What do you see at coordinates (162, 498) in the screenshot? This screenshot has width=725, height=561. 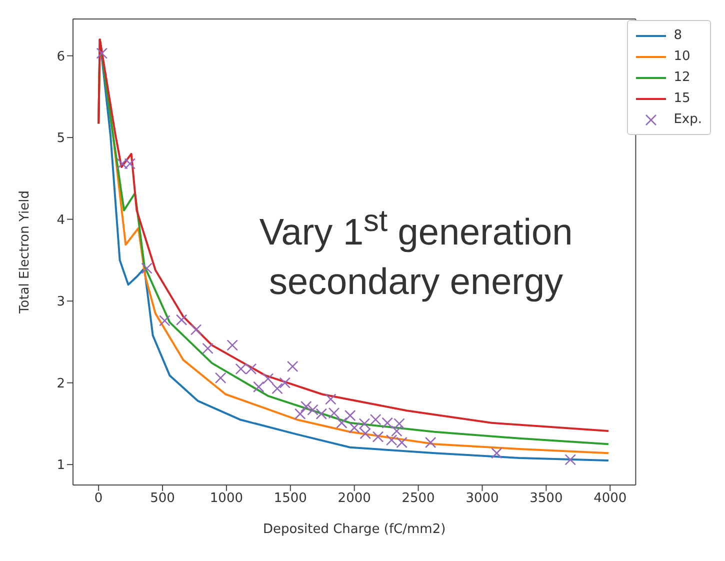 I see `x-tick-label: 500` at bounding box center [162, 498].